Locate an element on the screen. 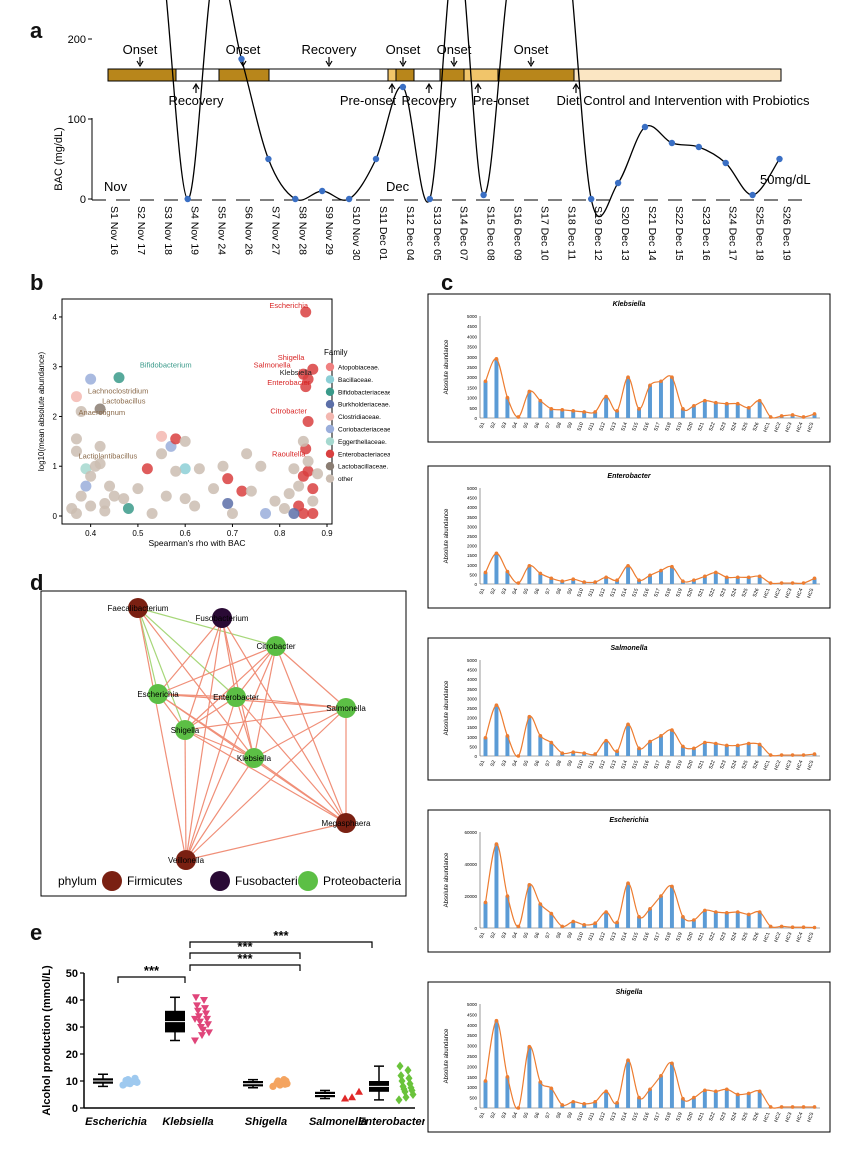 Image resolution: width=864 pixels, height=1152 pixels. panel-e-letter: e is located at coordinates (36, 932).